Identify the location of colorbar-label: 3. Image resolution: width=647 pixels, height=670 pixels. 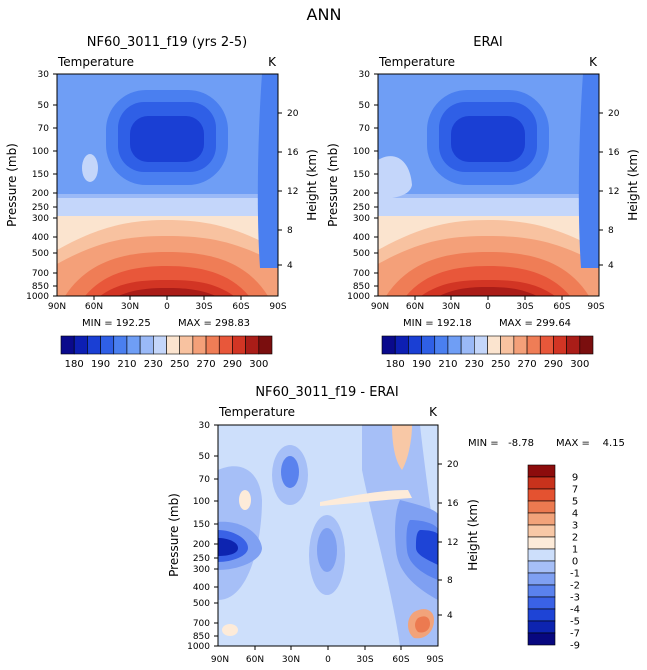
(575, 526).